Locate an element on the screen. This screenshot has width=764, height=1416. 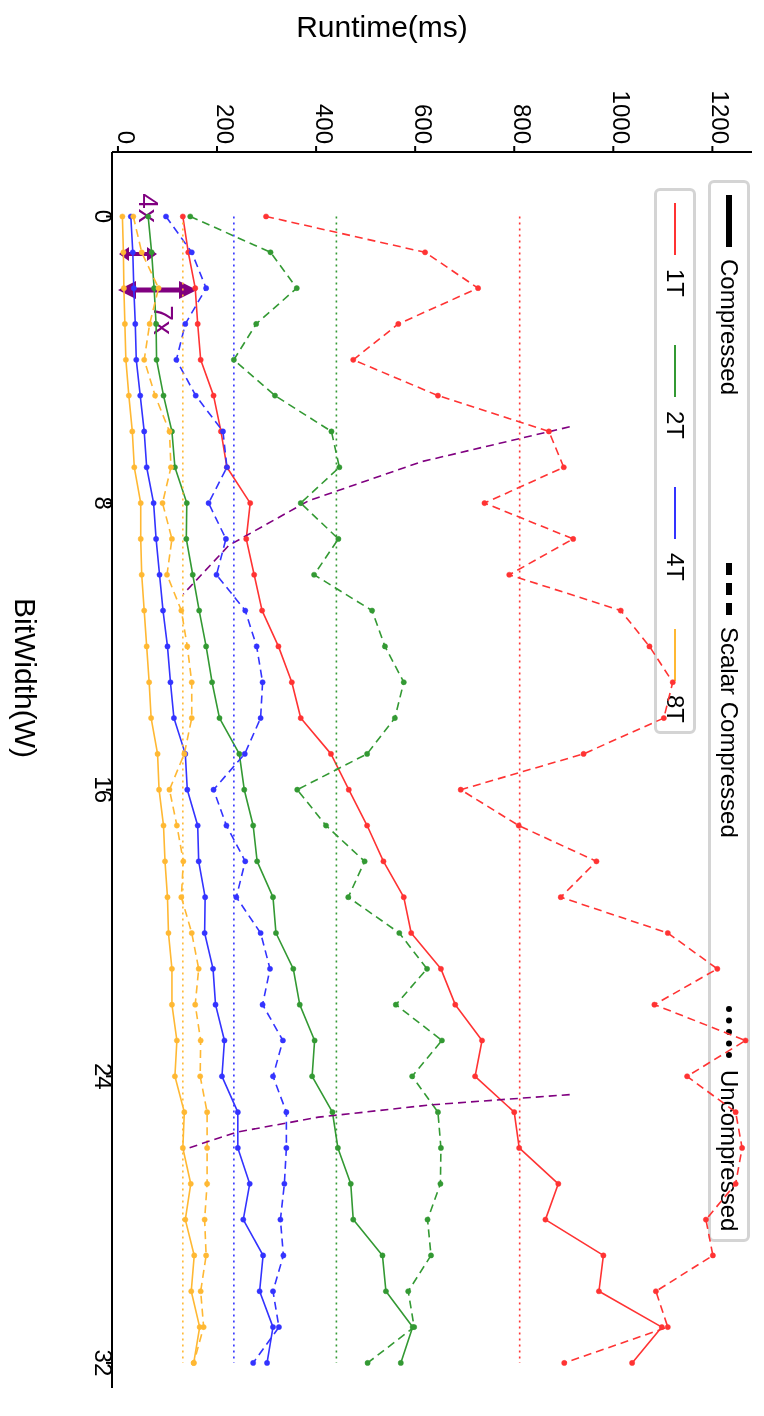
x-tick-label: 800 is located at coordinates (523, 123).